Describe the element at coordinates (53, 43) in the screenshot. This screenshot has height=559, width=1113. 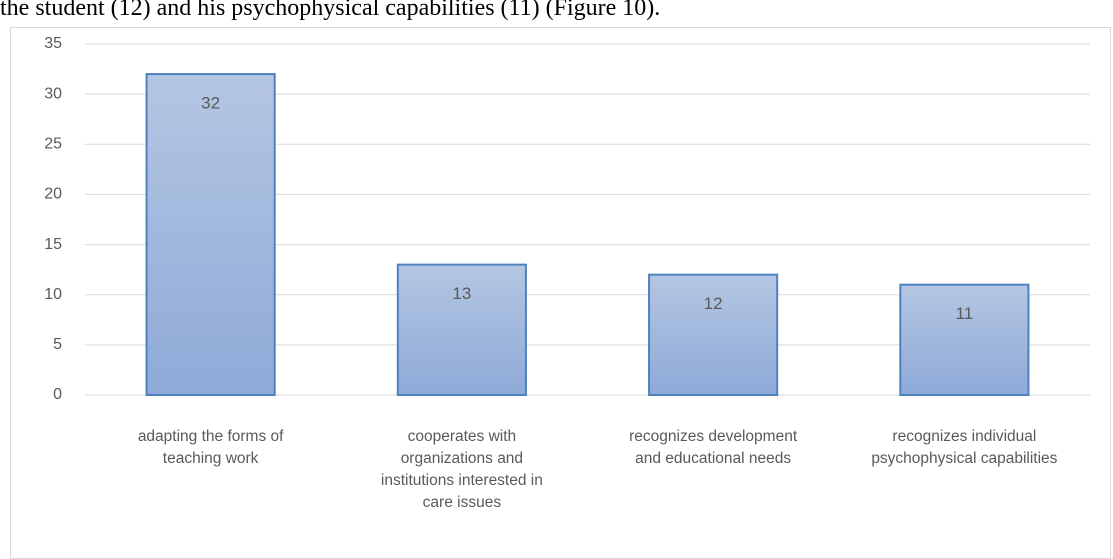
I see `y-tick-label: 35` at that location.